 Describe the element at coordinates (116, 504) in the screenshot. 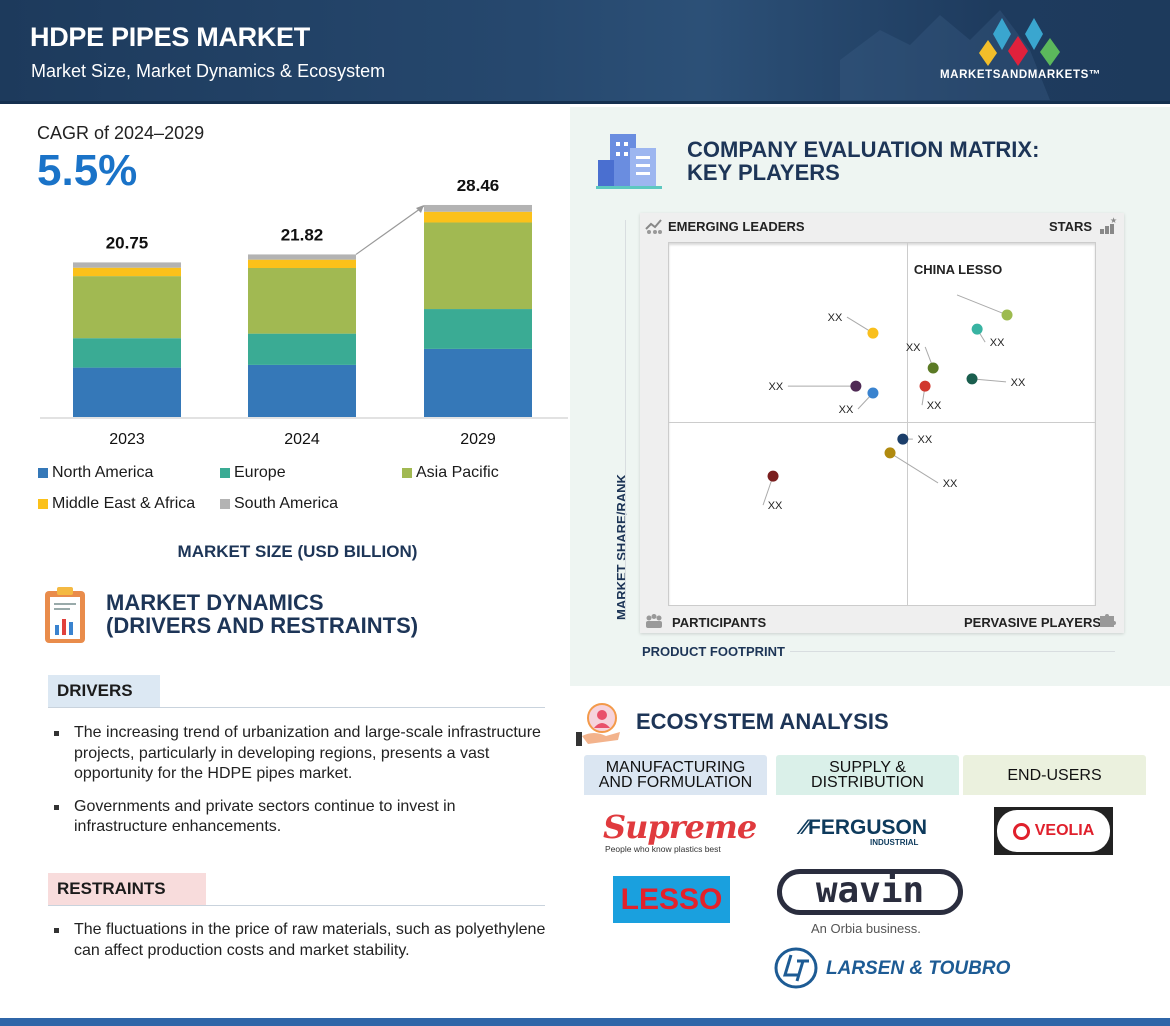

I see `legend-middle-east-africa: Middle East & Africa` at that location.